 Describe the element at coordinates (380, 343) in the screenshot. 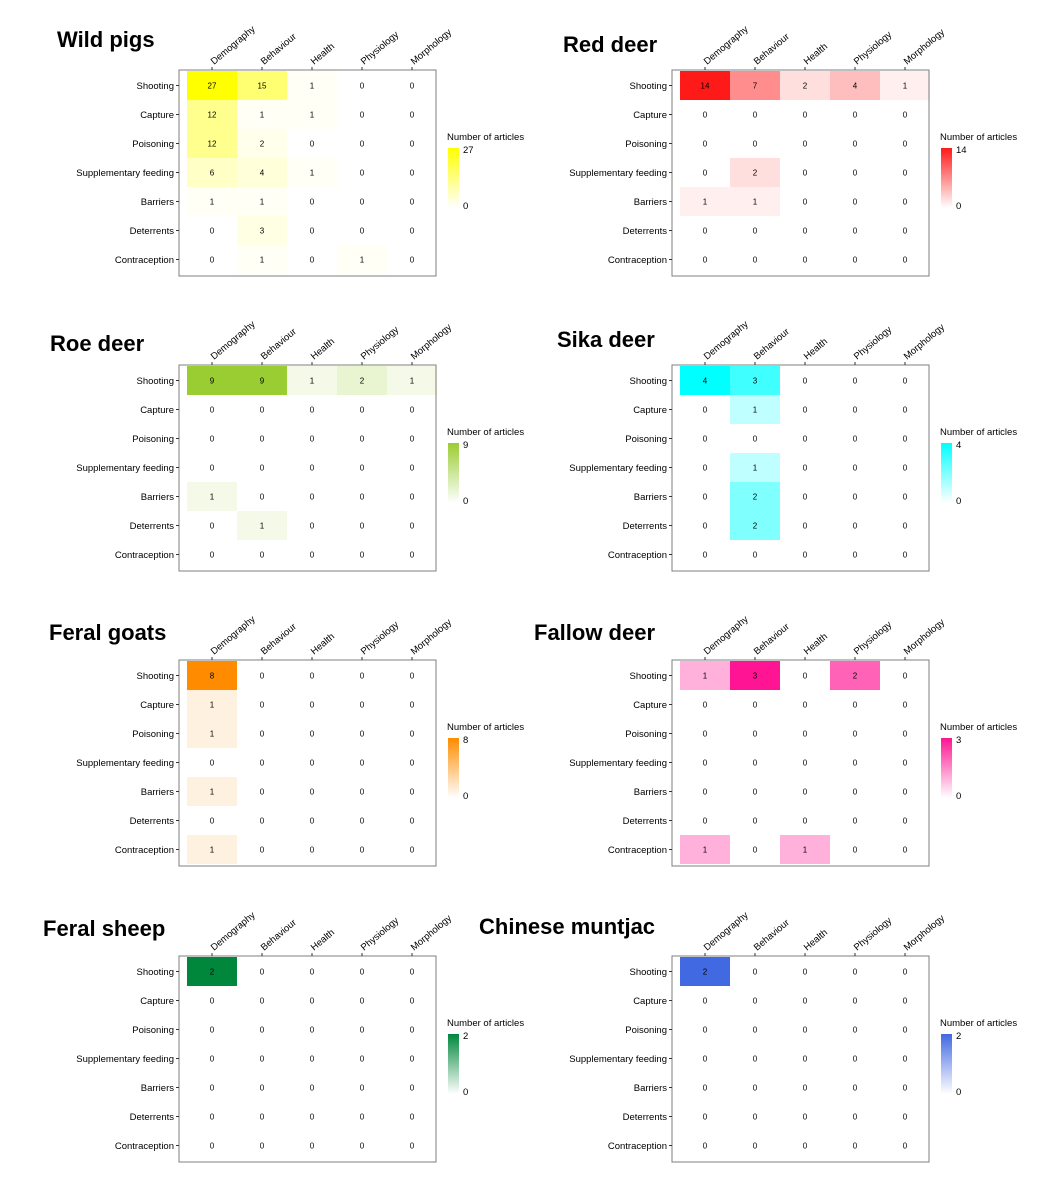

I see `column-label: Physiology` at that location.